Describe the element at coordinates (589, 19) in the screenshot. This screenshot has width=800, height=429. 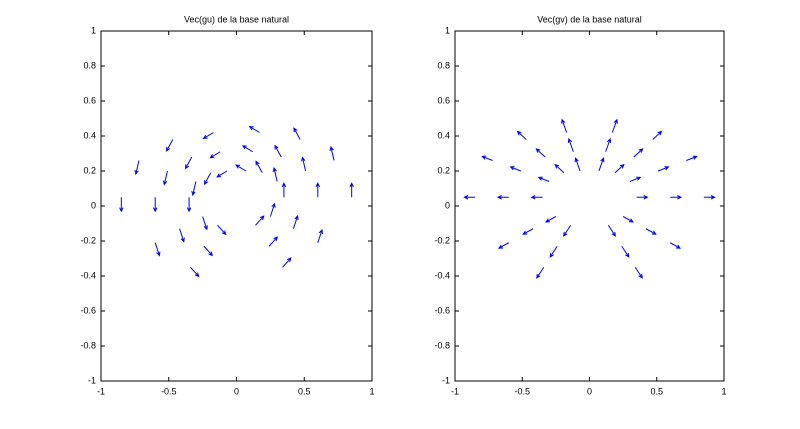
I see `chart-title: Vec(gv) de la base natural` at that location.